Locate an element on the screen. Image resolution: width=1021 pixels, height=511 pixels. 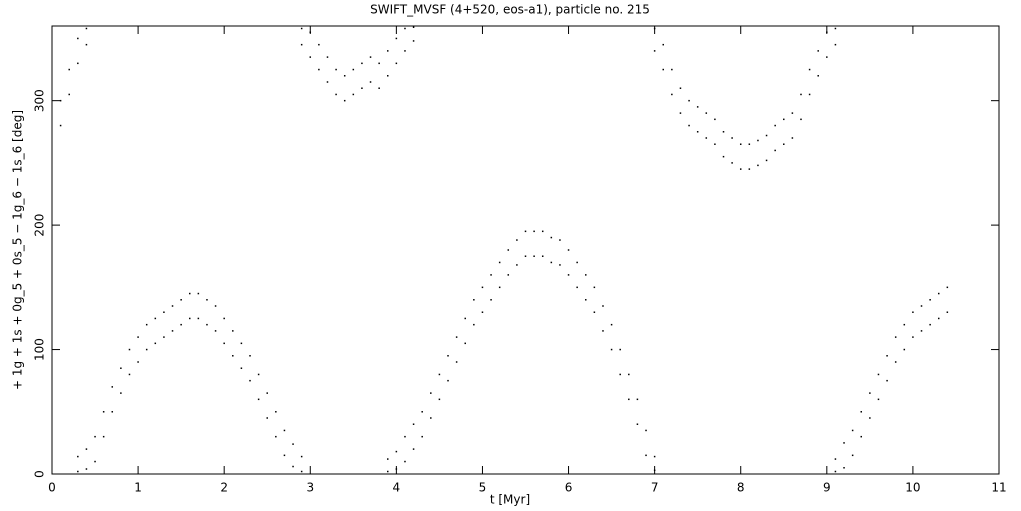
x-tick-label: 11 is located at coordinates (998, 488).